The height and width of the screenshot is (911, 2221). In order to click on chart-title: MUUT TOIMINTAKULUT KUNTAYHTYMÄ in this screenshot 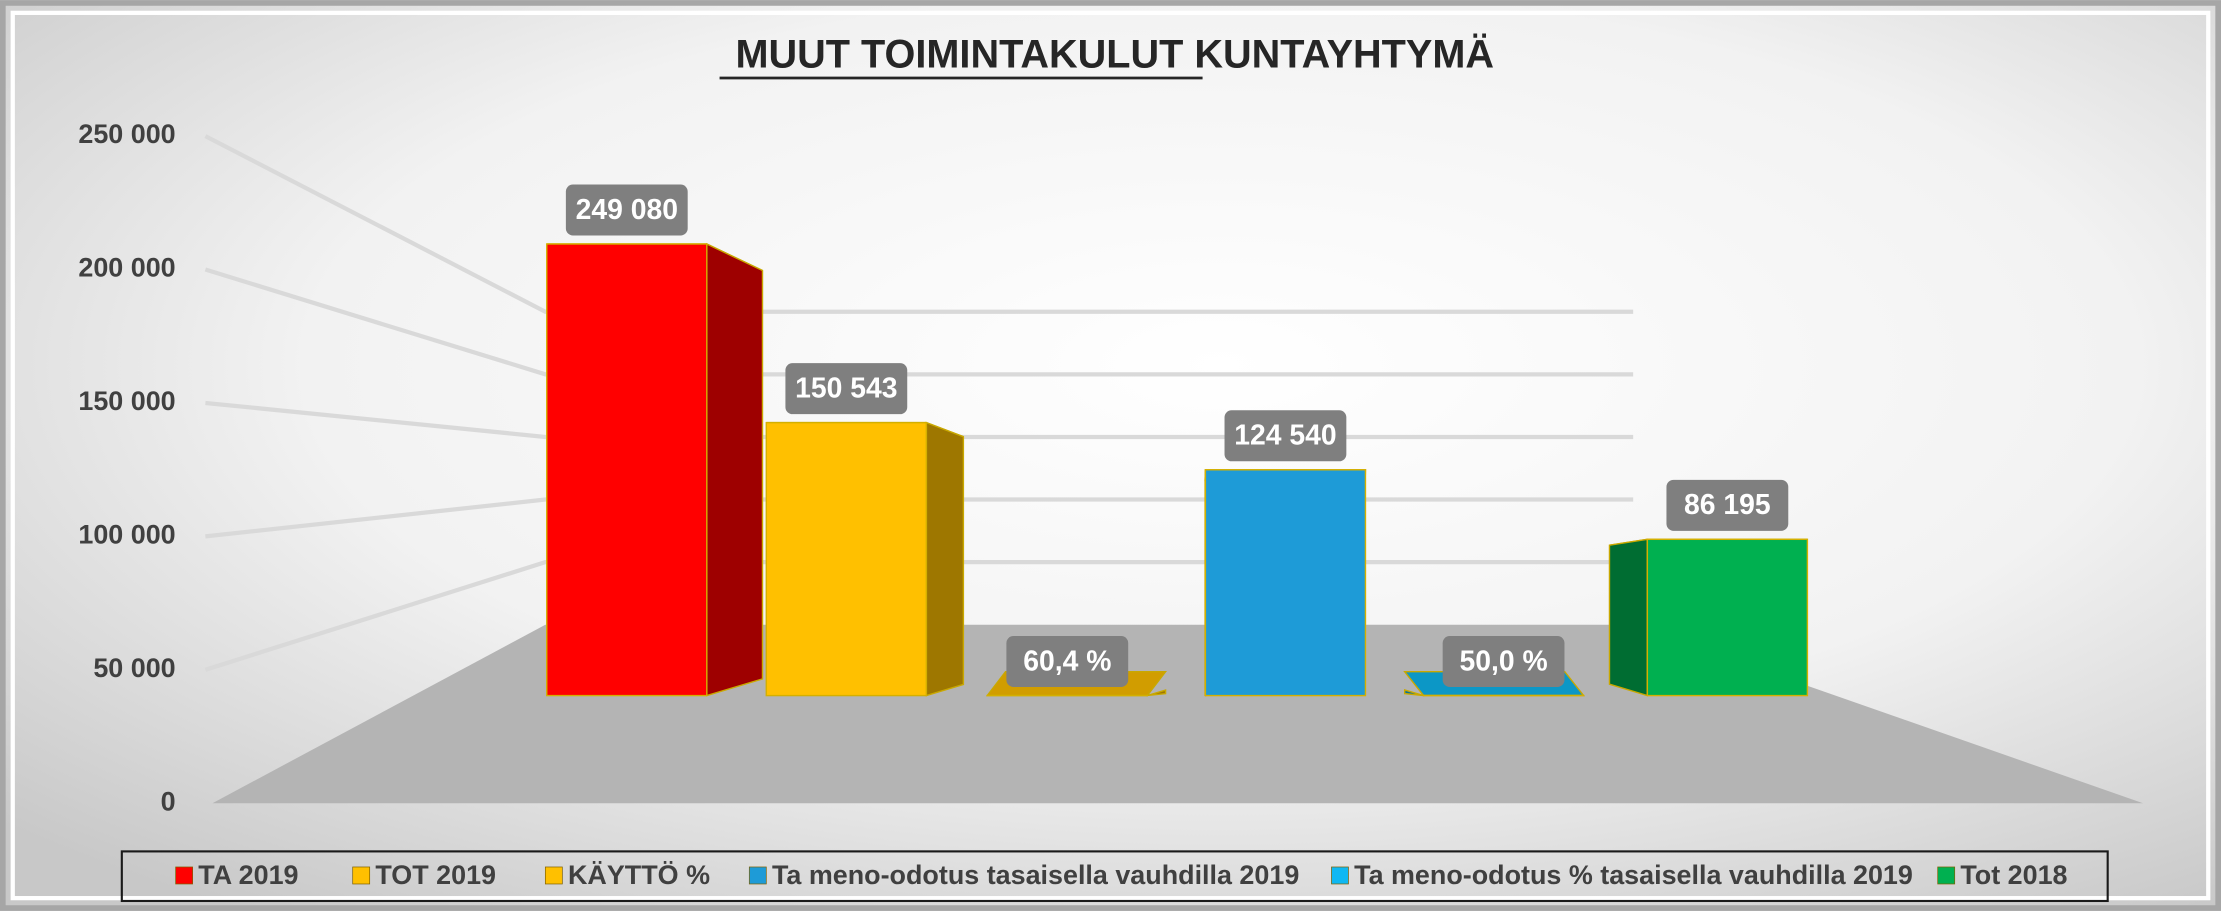, I will do `click(1114, 54)`.